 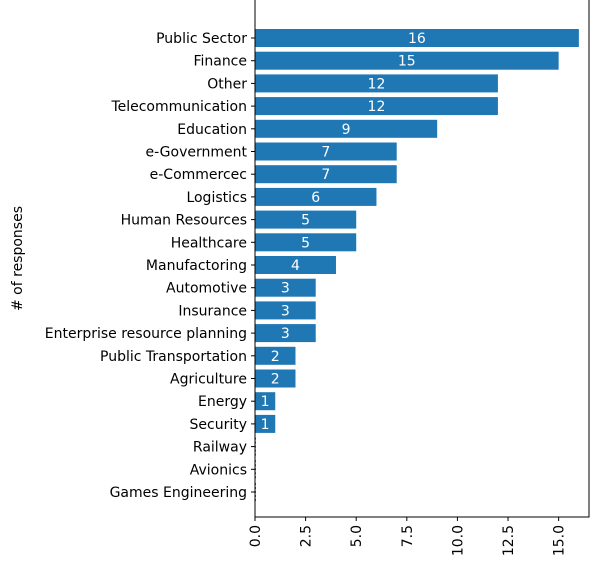 What do you see at coordinates (212, 130) in the screenshot?
I see `y-tick-label-education: Education` at bounding box center [212, 130].